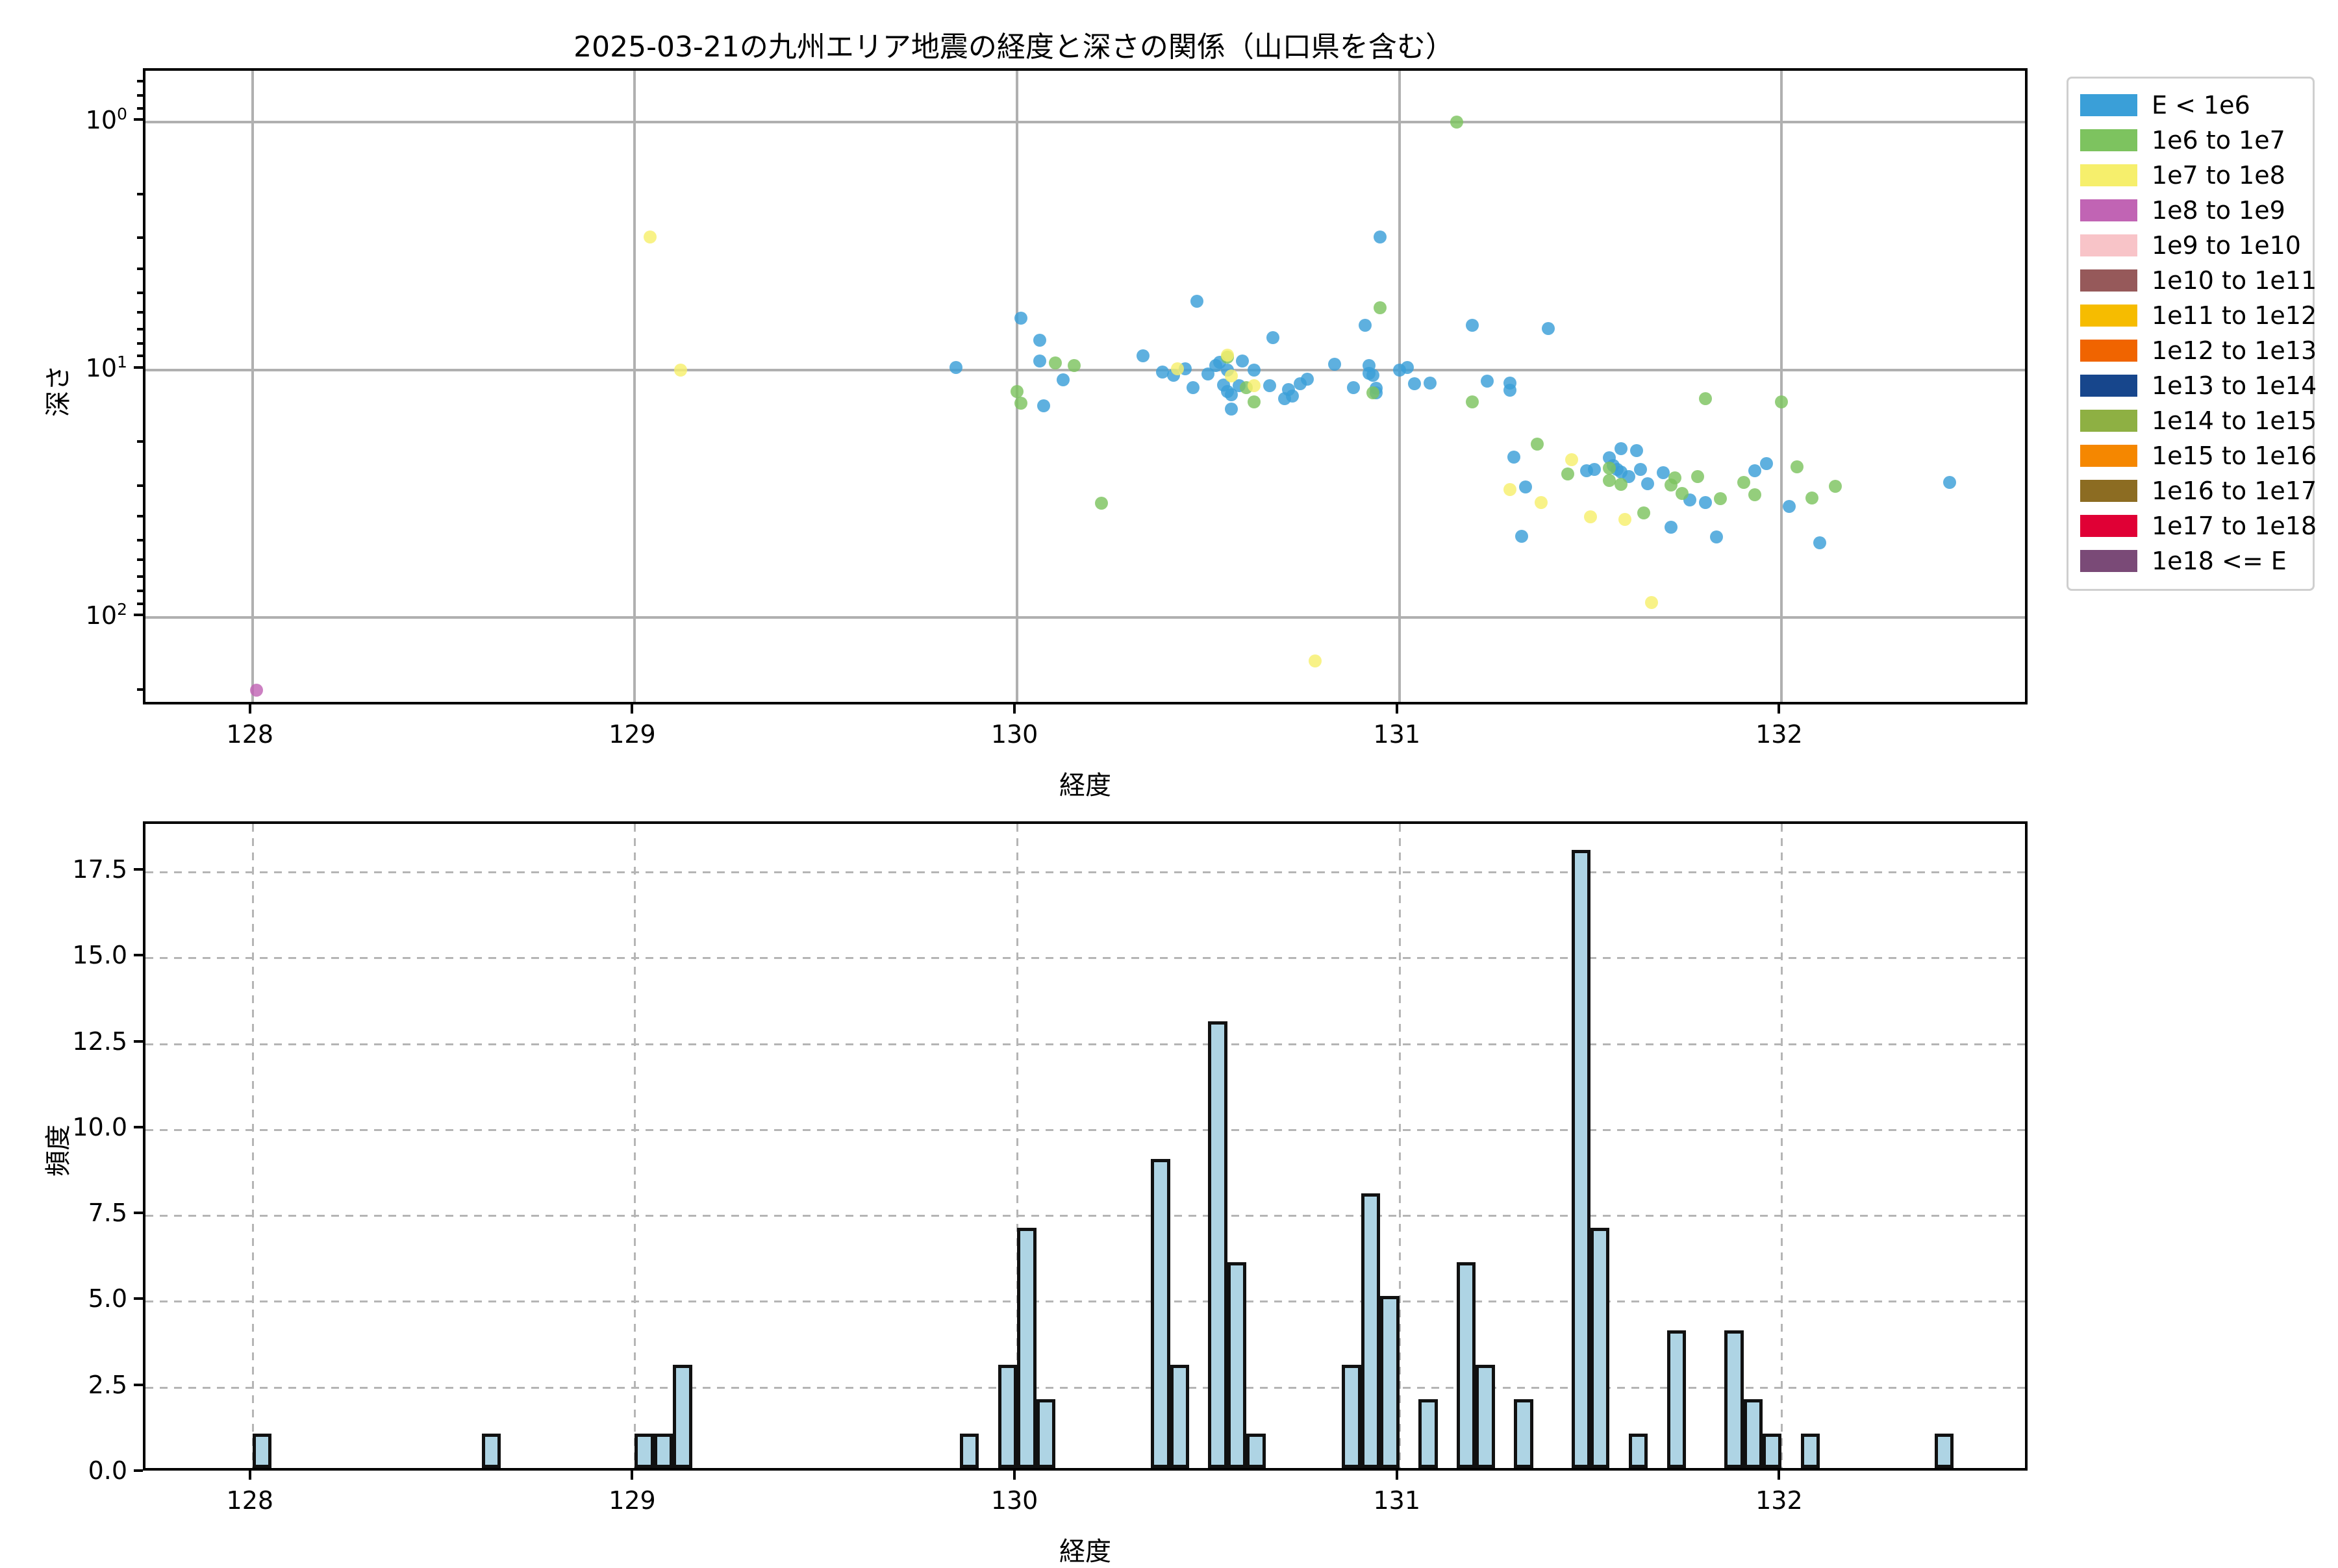 This screenshot has width=2338, height=1568. I want to click on hist-ytick-label-7.5: 7.5, so click(107, 1213).